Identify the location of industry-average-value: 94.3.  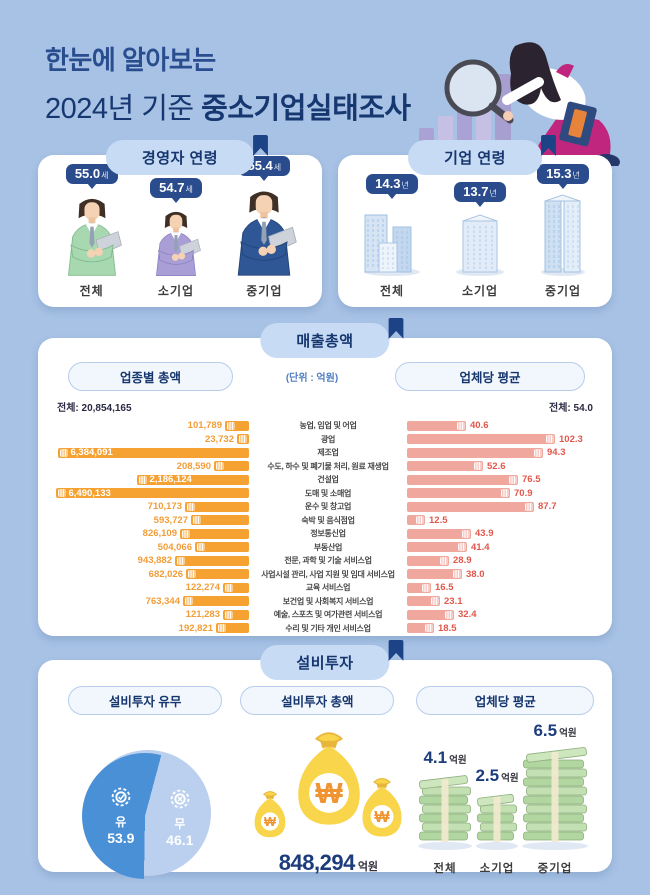
(556, 453).